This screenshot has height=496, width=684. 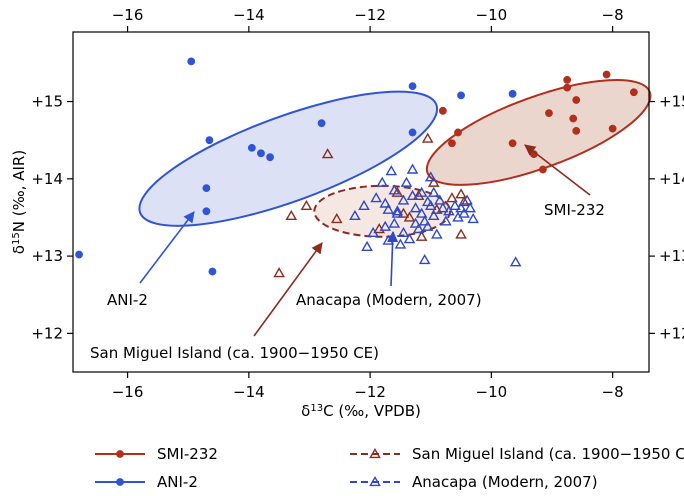 What do you see at coordinates (156, 454) in the screenshot?
I see `legend-item: SMI-232` at bounding box center [156, 454].